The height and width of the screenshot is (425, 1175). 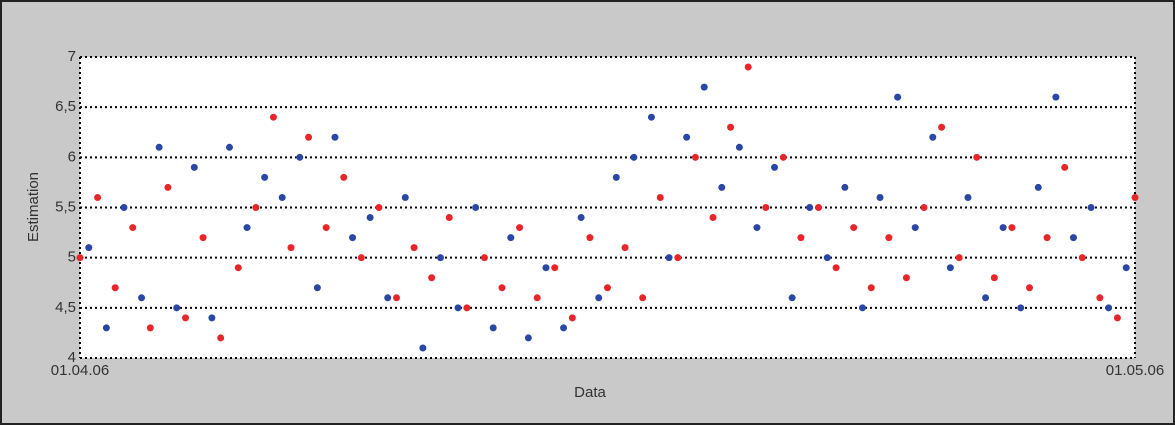 I want to click on x-axis-label: Data, so click(x=590, y=392).